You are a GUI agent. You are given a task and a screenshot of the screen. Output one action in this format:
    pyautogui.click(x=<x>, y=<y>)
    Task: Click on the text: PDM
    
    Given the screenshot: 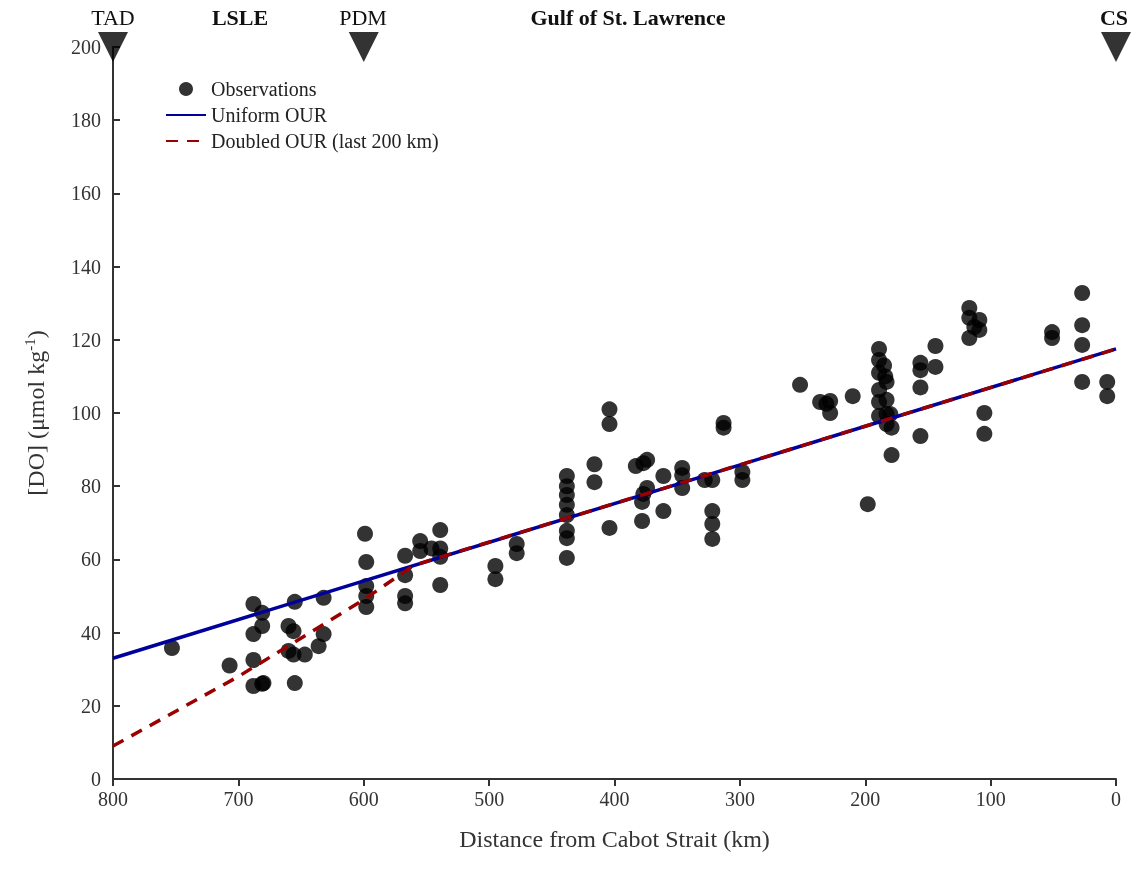 What is the action you would take?
    pyautogui.click(x=363, y=17)
    